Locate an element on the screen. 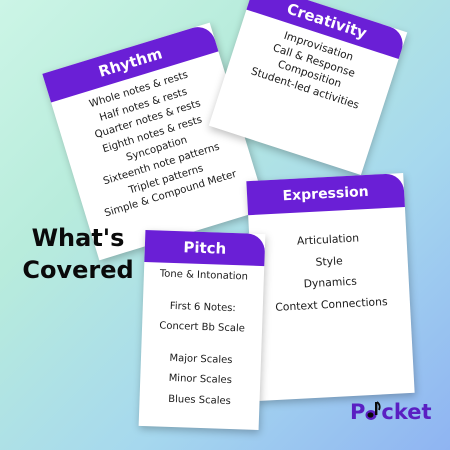  pitch-card-title: Pitch is located at coordinates (205, 248).